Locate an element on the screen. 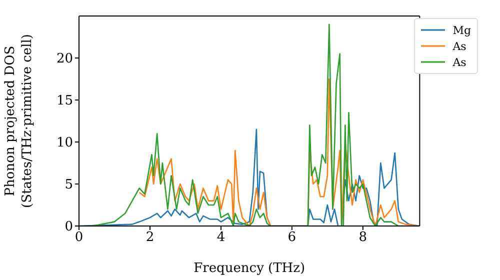 Image resolution: width=500 pixels, height=280 pixels. y-tick-label: 0 is located at coordinates (68, 227).